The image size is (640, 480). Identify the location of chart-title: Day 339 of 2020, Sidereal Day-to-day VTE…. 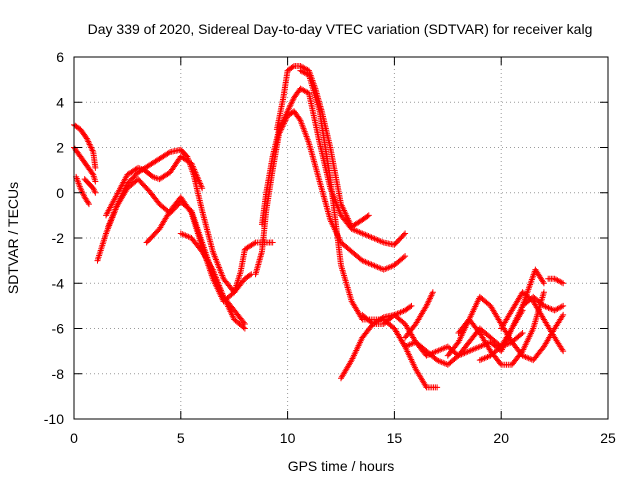
(340, 29).